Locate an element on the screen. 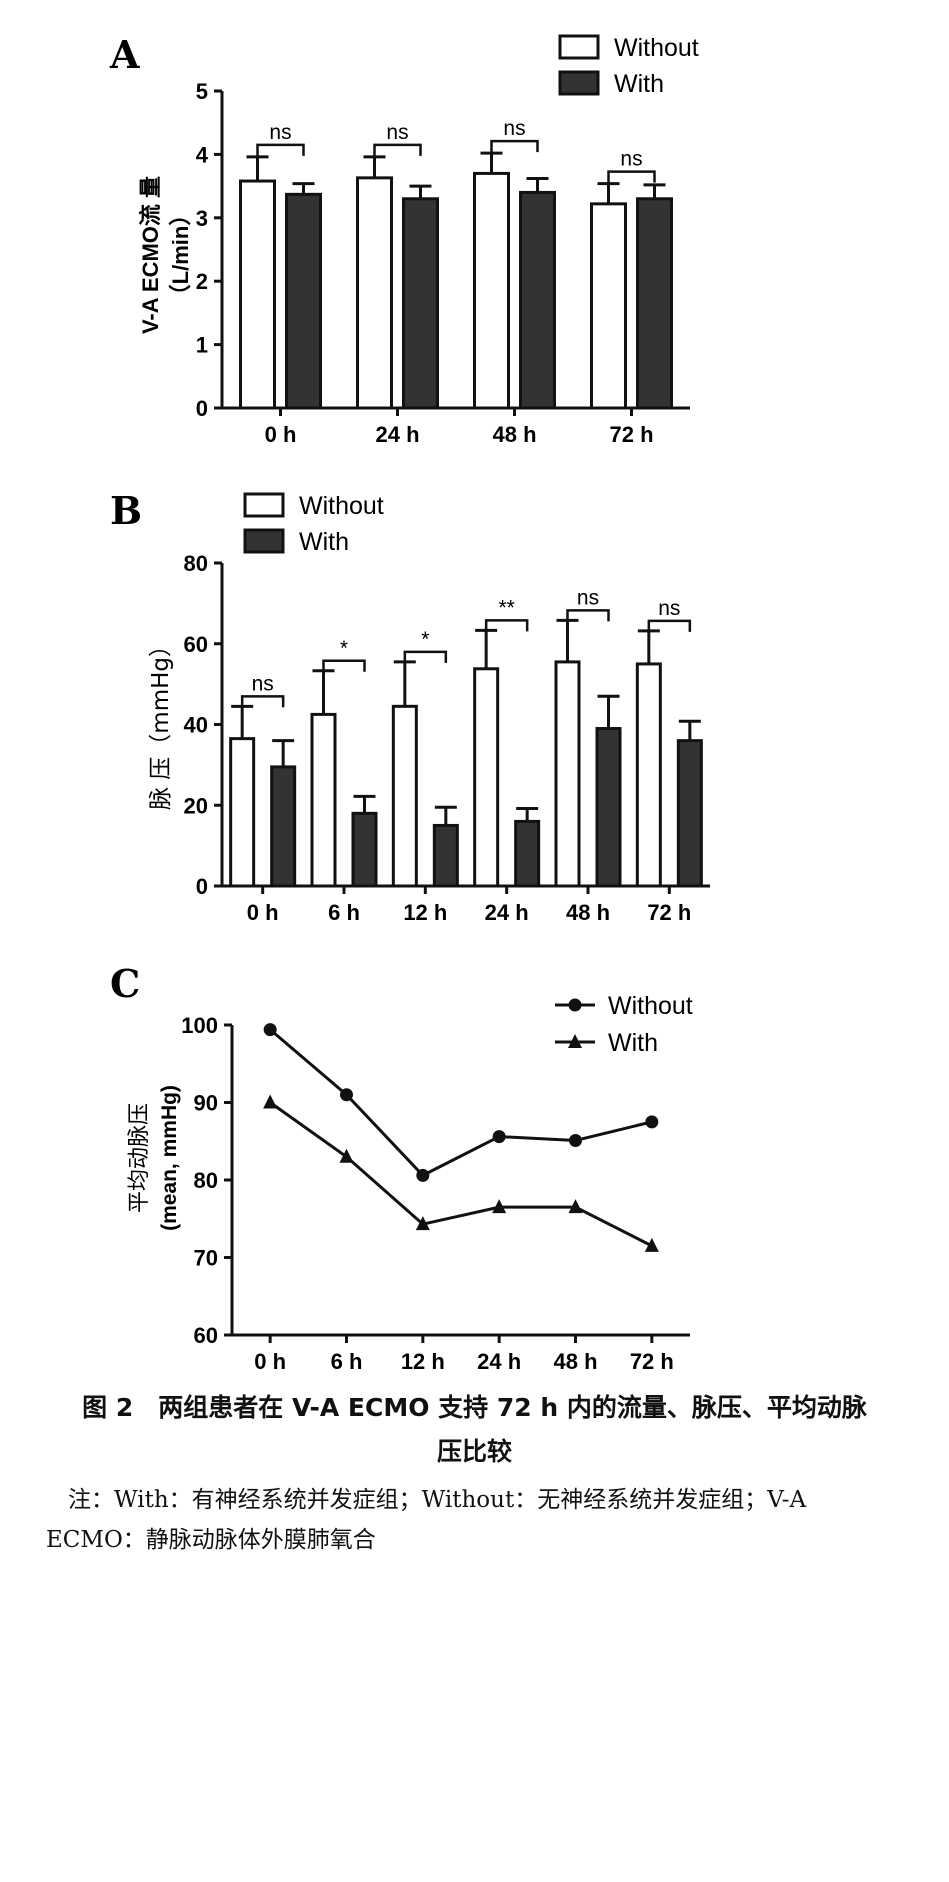 The width and height of the screenshot is (949, 1882). c-line-with is located at coordinates (461, 1174).